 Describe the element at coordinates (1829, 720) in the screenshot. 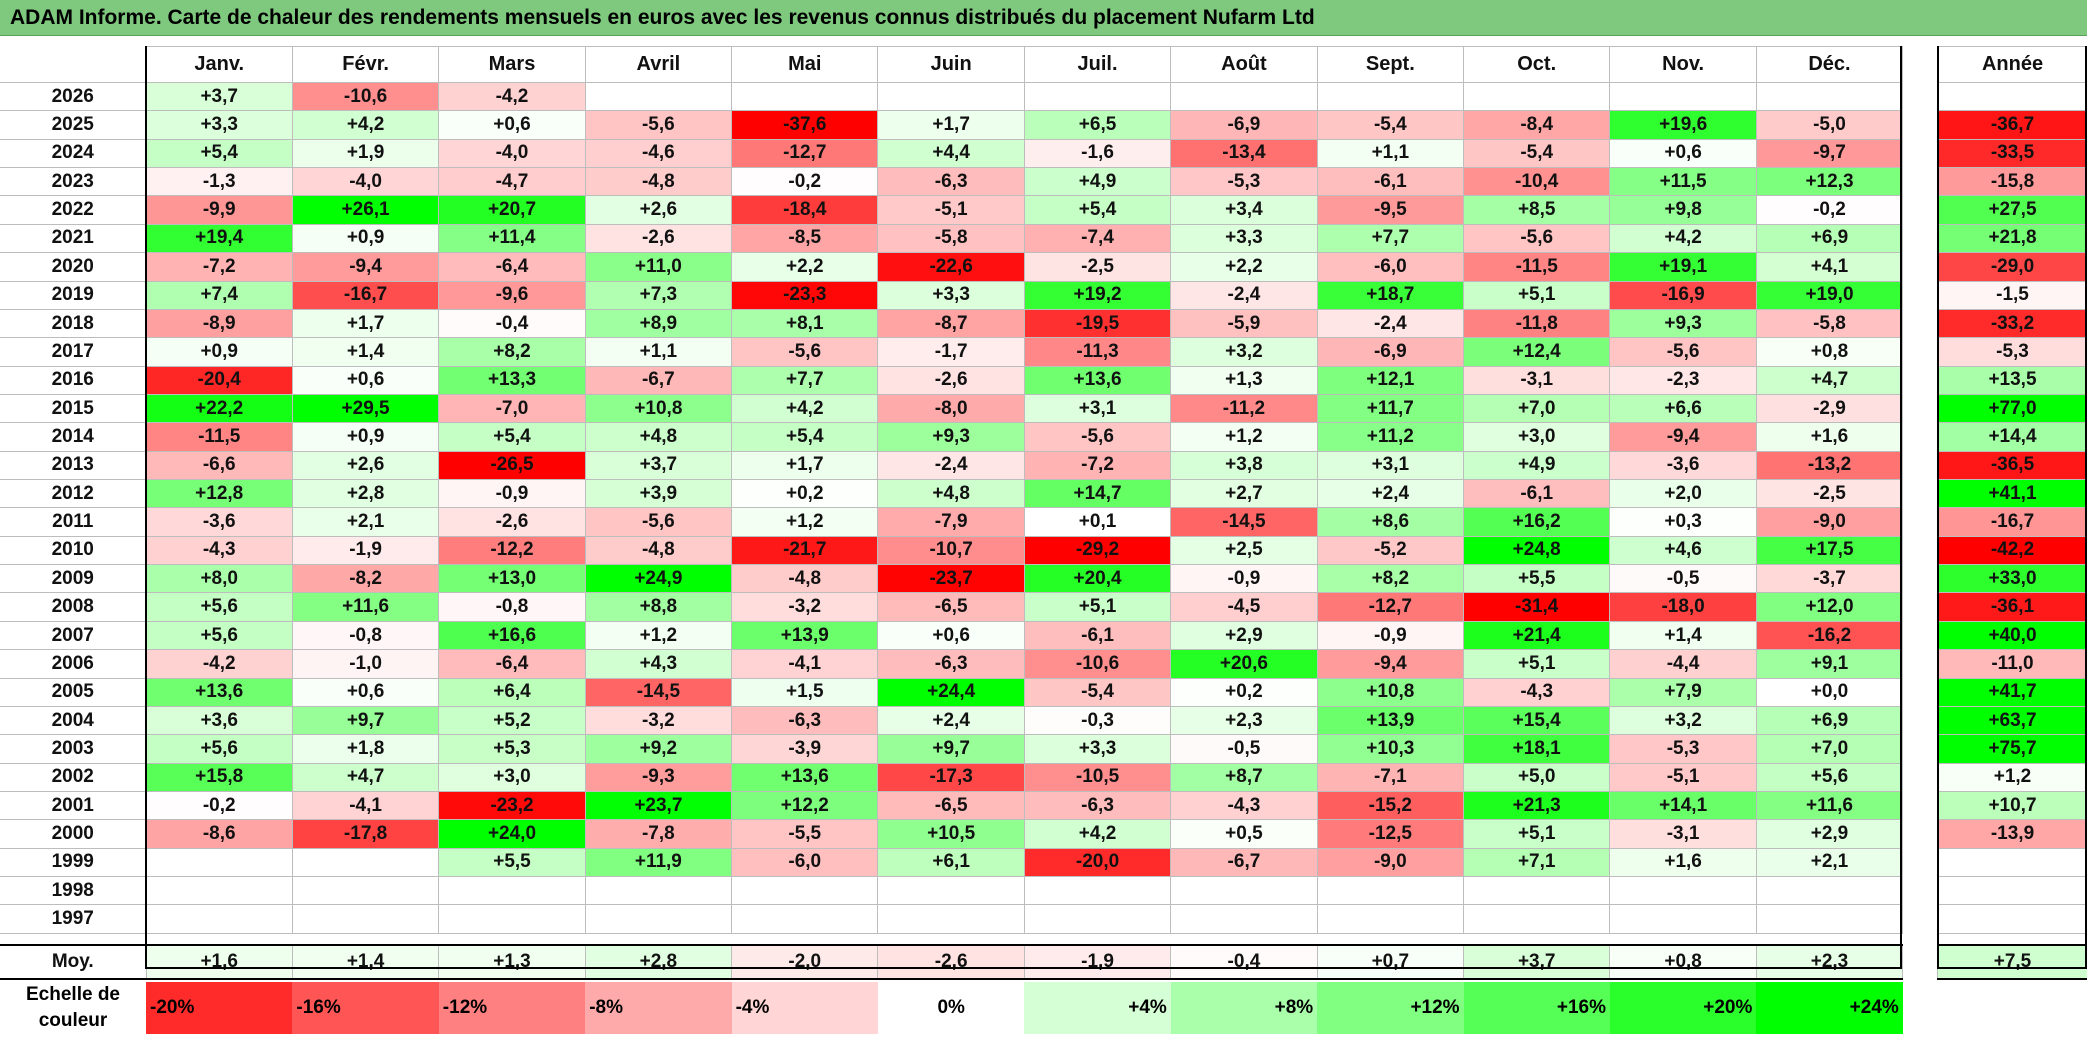

I see `heat-cell: +6,9` at that location.